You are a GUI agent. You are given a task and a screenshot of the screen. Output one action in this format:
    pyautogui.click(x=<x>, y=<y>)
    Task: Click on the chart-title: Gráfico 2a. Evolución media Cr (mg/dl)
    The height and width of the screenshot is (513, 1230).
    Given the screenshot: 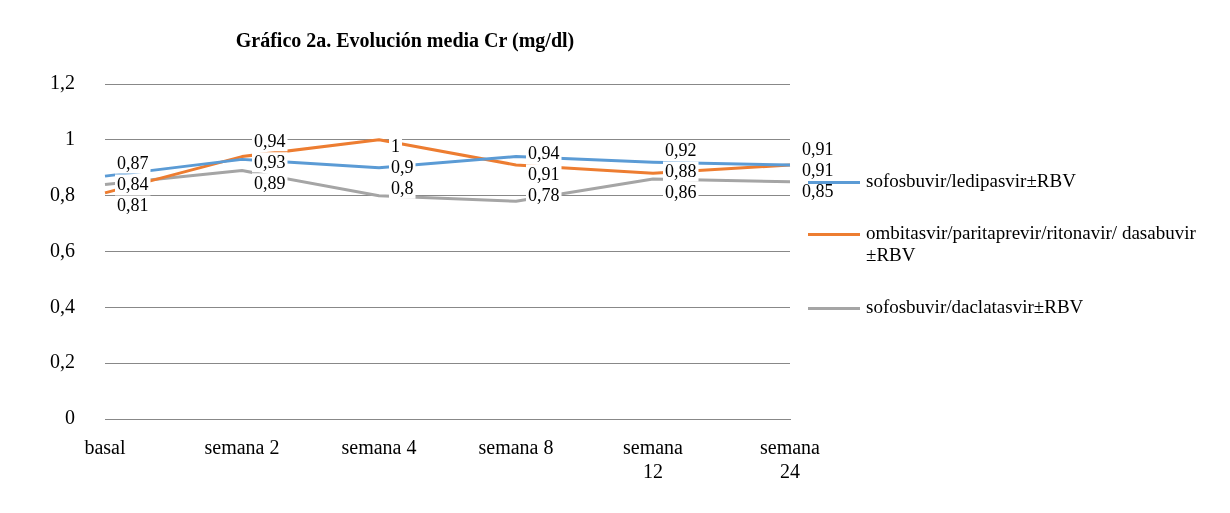 What is the action you would take?
    pyautogui.click(x=405, y=41)
    